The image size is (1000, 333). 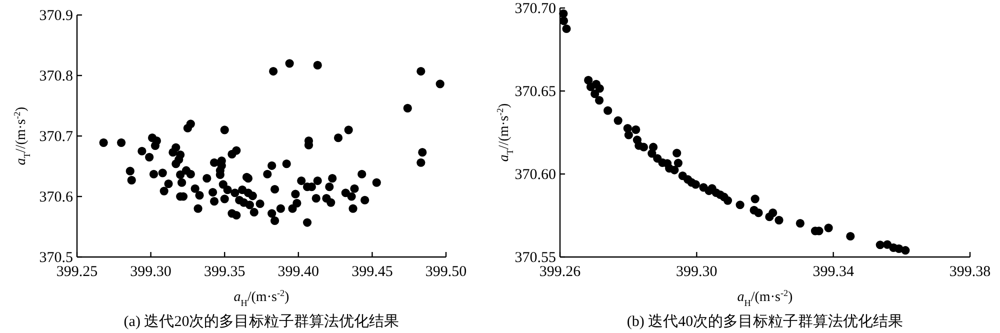 What do you see at coordinates (765, 321) in the screenshot?
I see `text: (b) 迭代40次的多目标粒子群算法优化结果` at bounding box center [765, 321].